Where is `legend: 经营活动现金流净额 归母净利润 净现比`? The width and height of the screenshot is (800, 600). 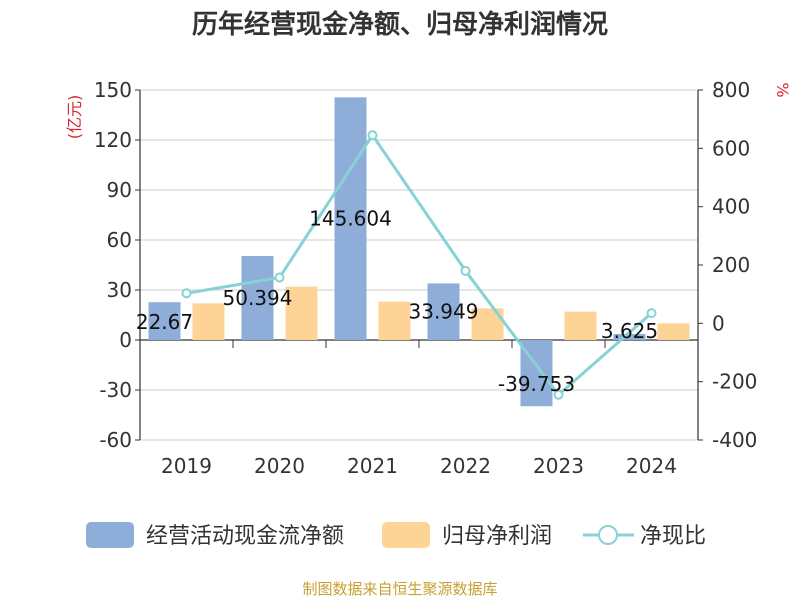
legend: 经营活动现金流净额 归母净利润 净现比 is located at coordinates (396, 535).